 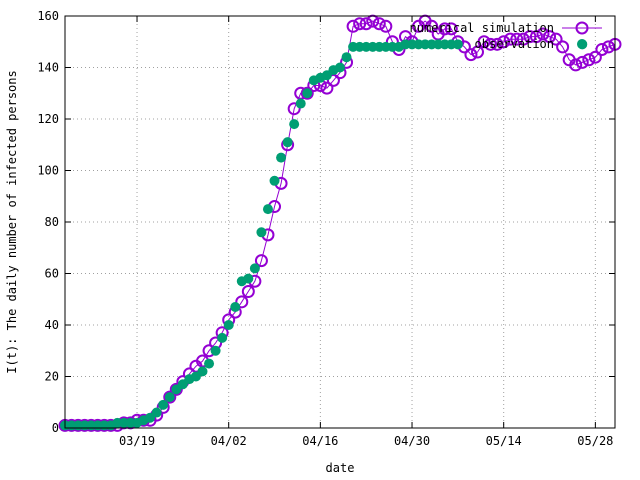 What do you see at coordinates (52, 377) in the screenshot?
I see `y-tick-label: 20` at bounding box center [52, 377].